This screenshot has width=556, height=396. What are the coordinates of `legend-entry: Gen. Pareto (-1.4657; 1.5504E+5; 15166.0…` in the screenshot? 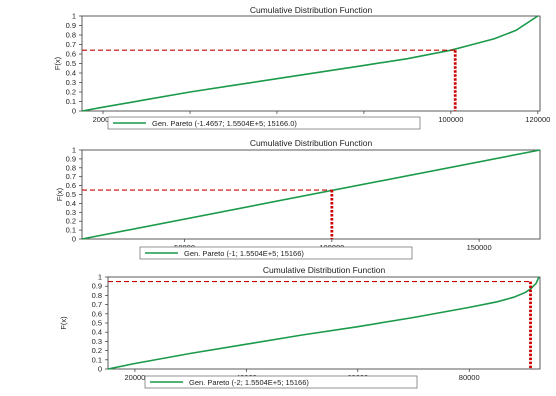 It's located at (224, 123).